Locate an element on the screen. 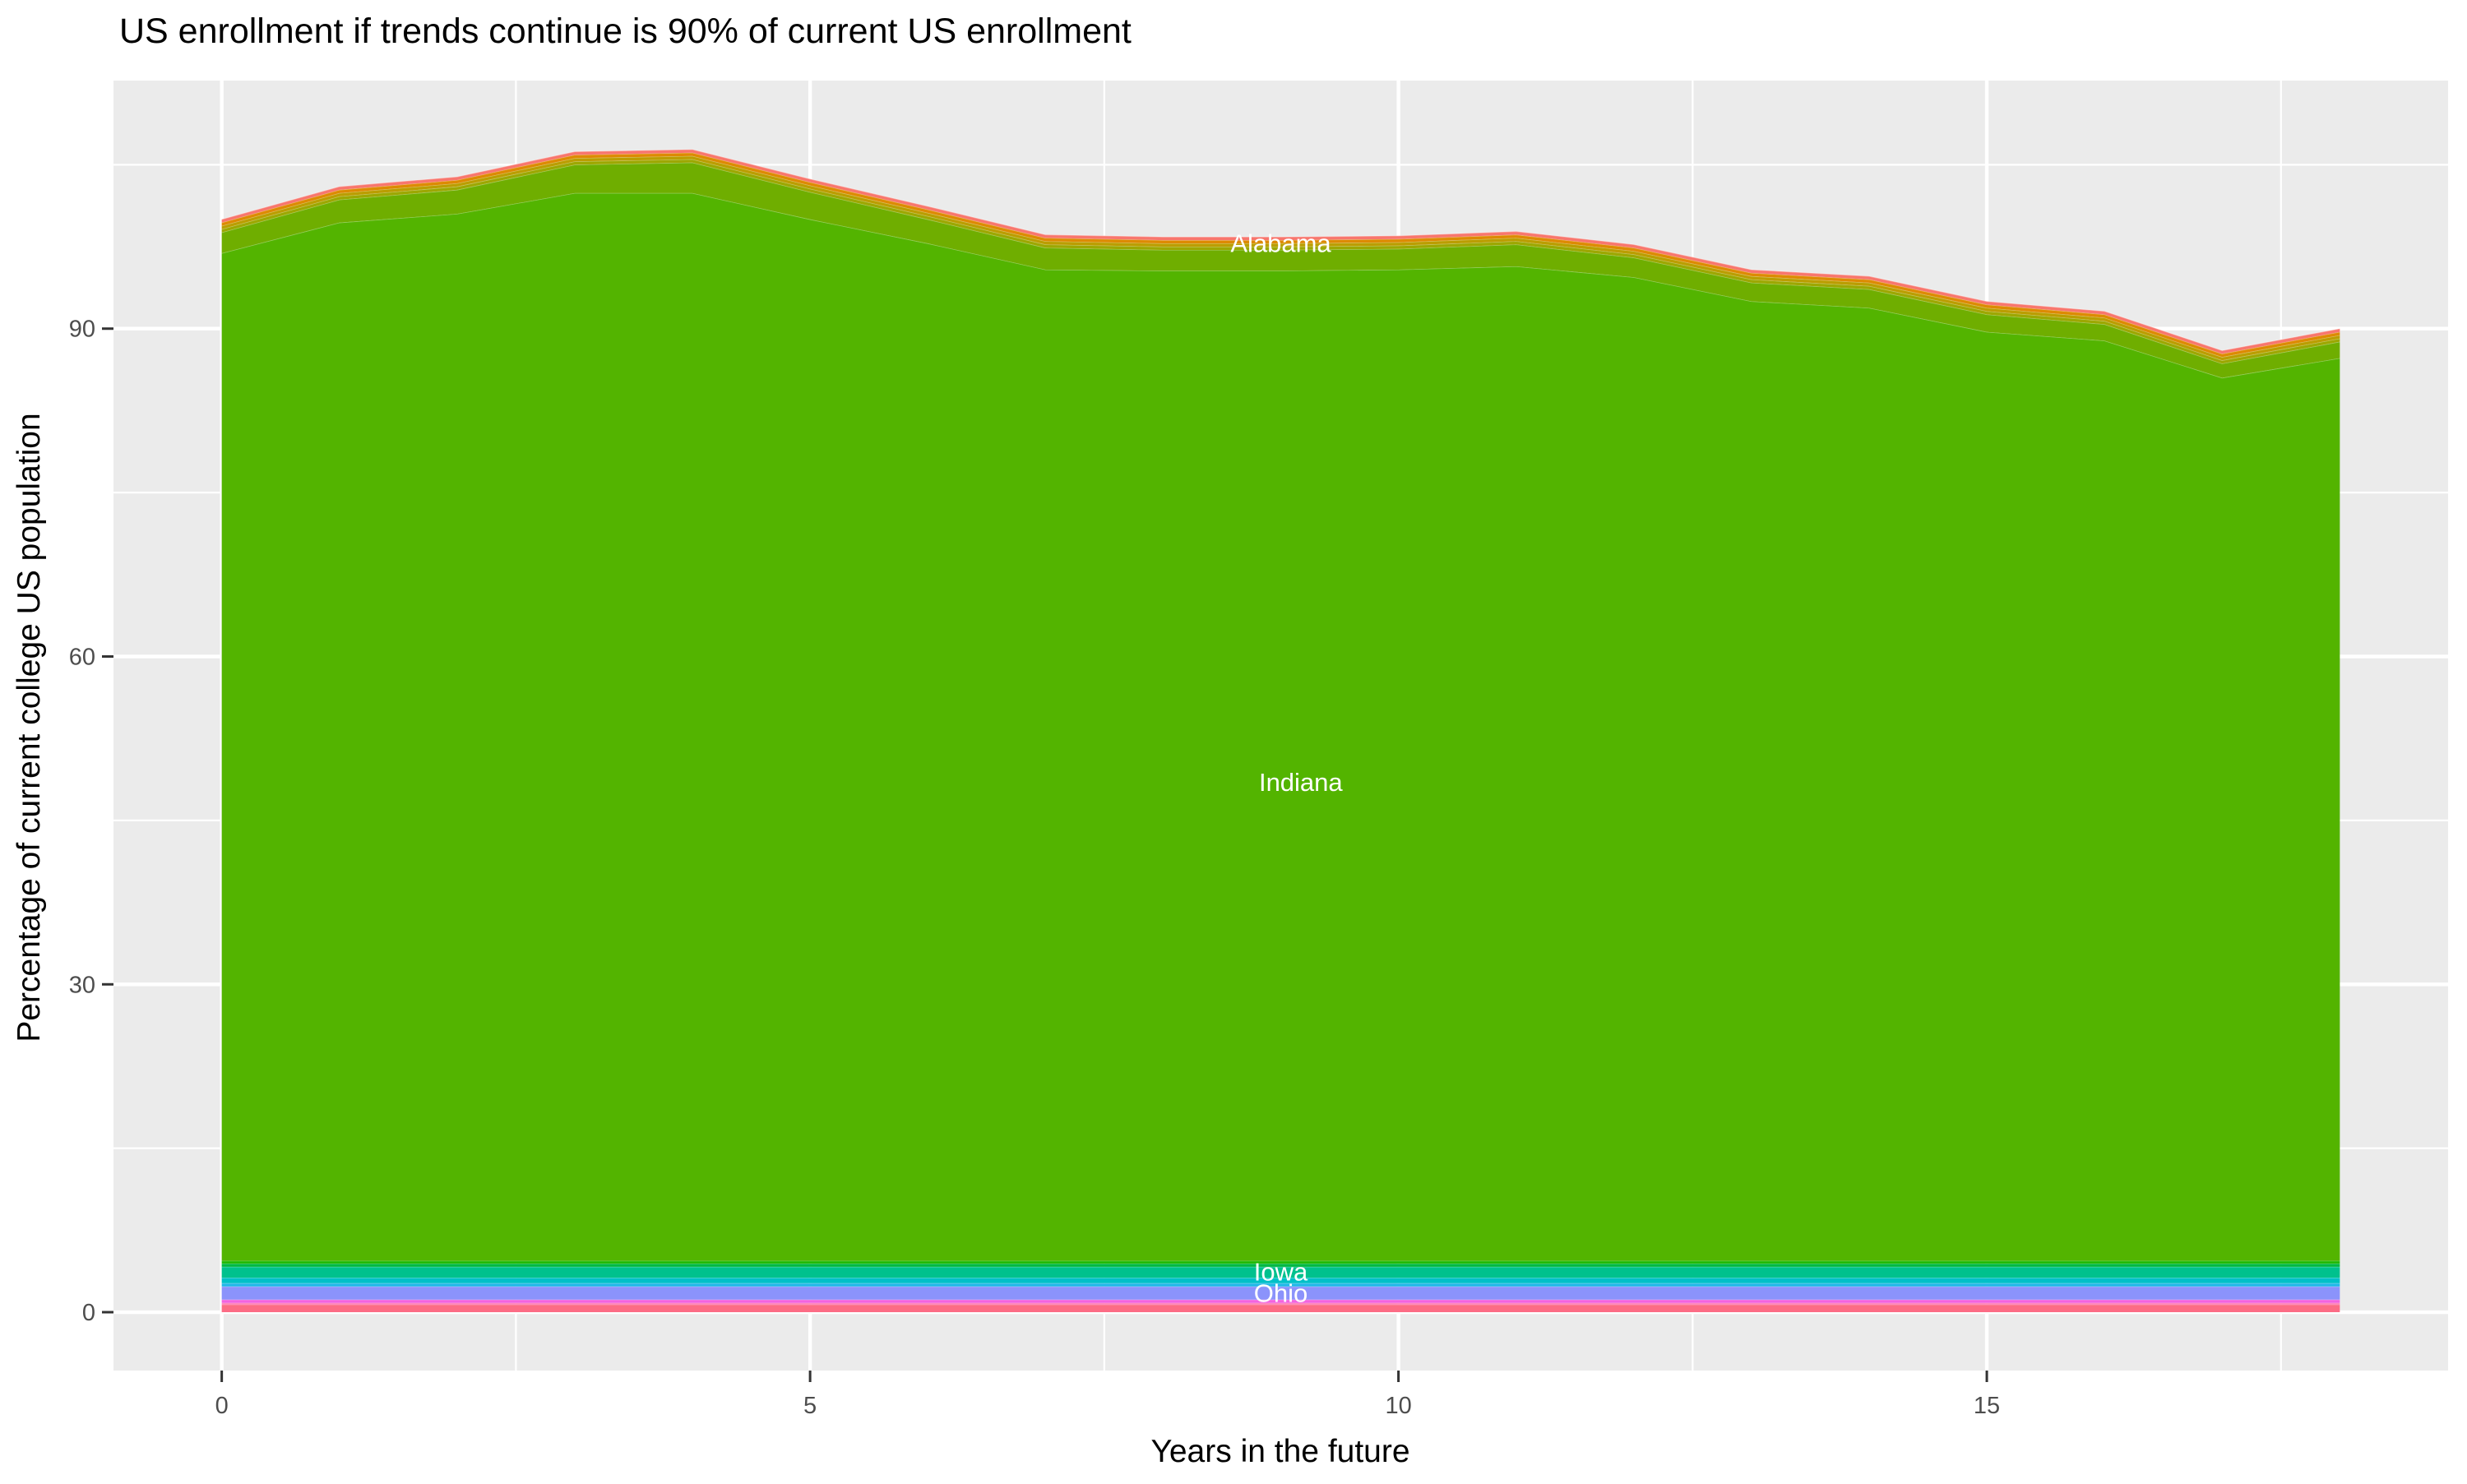  area-label-iowa: Iowa is located at coordinates (1281, 1271).